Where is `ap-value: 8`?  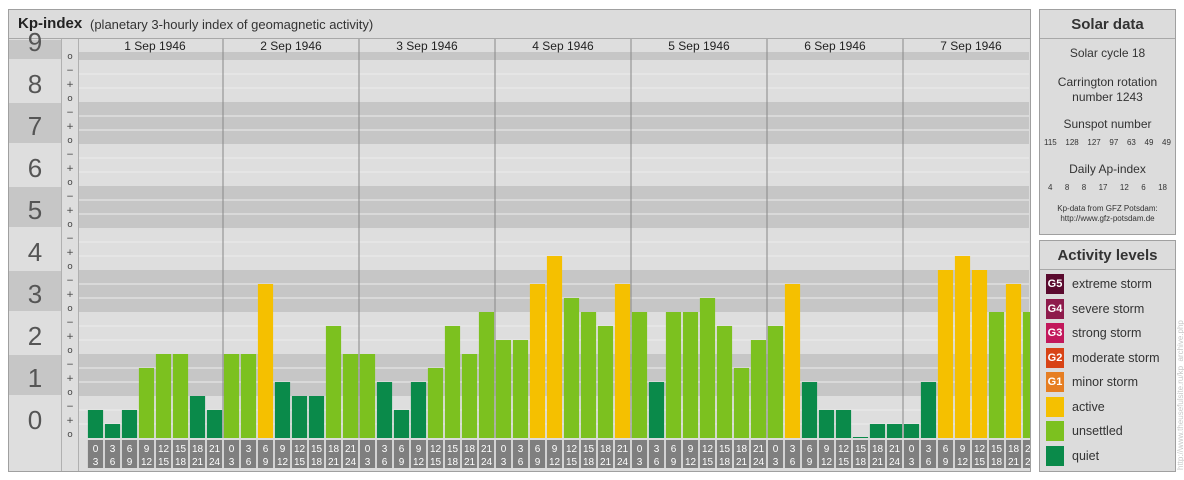
ap-value: 8 is located at coordinates (1084, 187).